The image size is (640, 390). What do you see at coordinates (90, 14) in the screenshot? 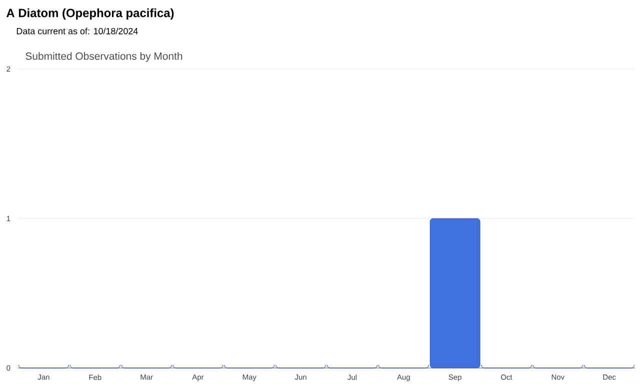
I see `chart-title: A Diatom (Opephora pacifica)` at bounding box center [90, 14].